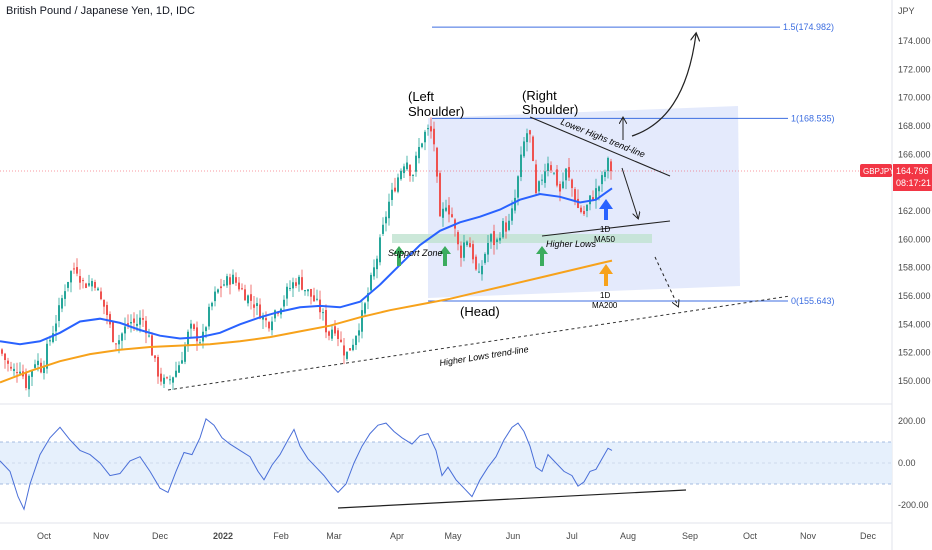  Describe the element at coordinates (912, 275) in the screenshot. I see `price-axis-panel` at that location.